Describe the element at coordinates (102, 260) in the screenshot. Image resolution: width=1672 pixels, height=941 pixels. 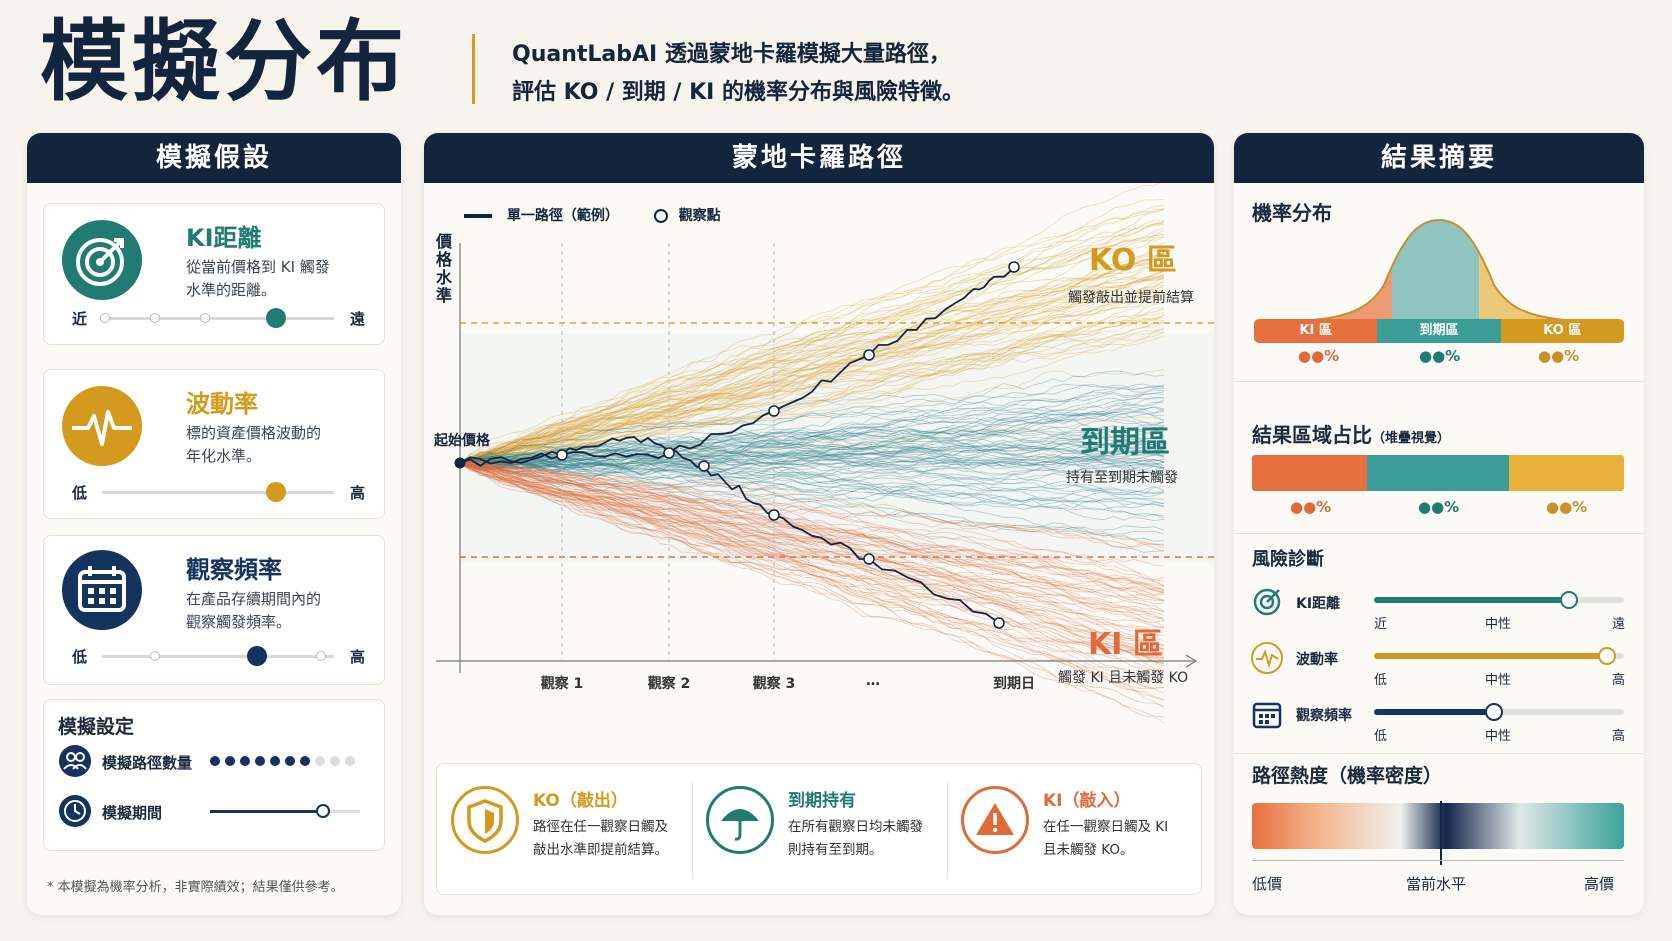
I see `target-icon` at that location.